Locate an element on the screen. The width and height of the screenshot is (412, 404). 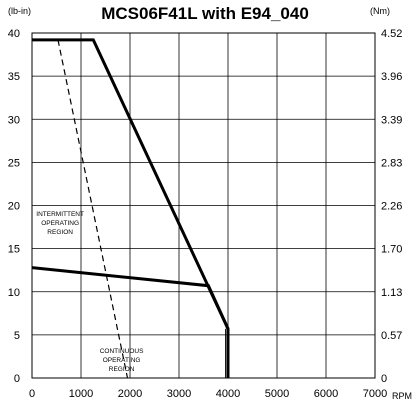
x-tick-label: 4000 is located at coordinates (228, 394).